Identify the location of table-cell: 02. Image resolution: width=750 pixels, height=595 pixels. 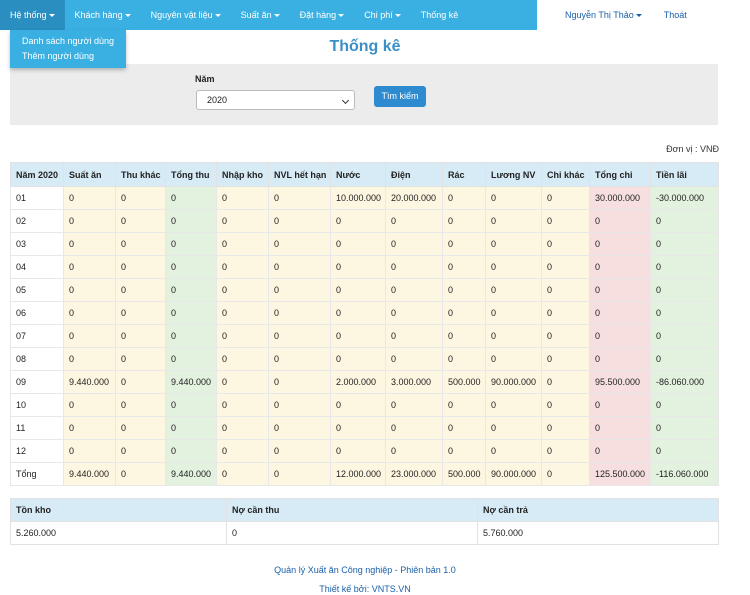
(37, 221).